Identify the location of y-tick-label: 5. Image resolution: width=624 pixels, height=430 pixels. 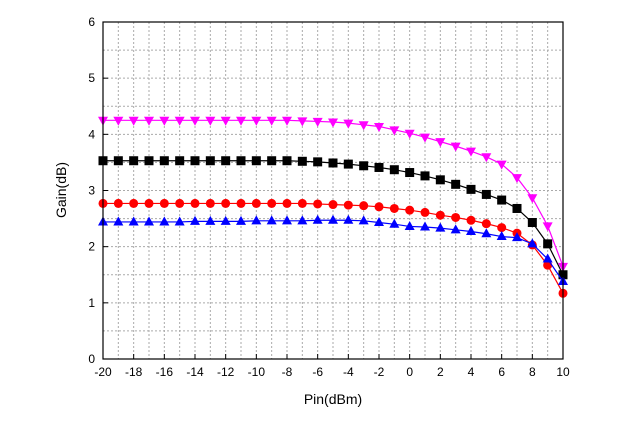
(91, 78).